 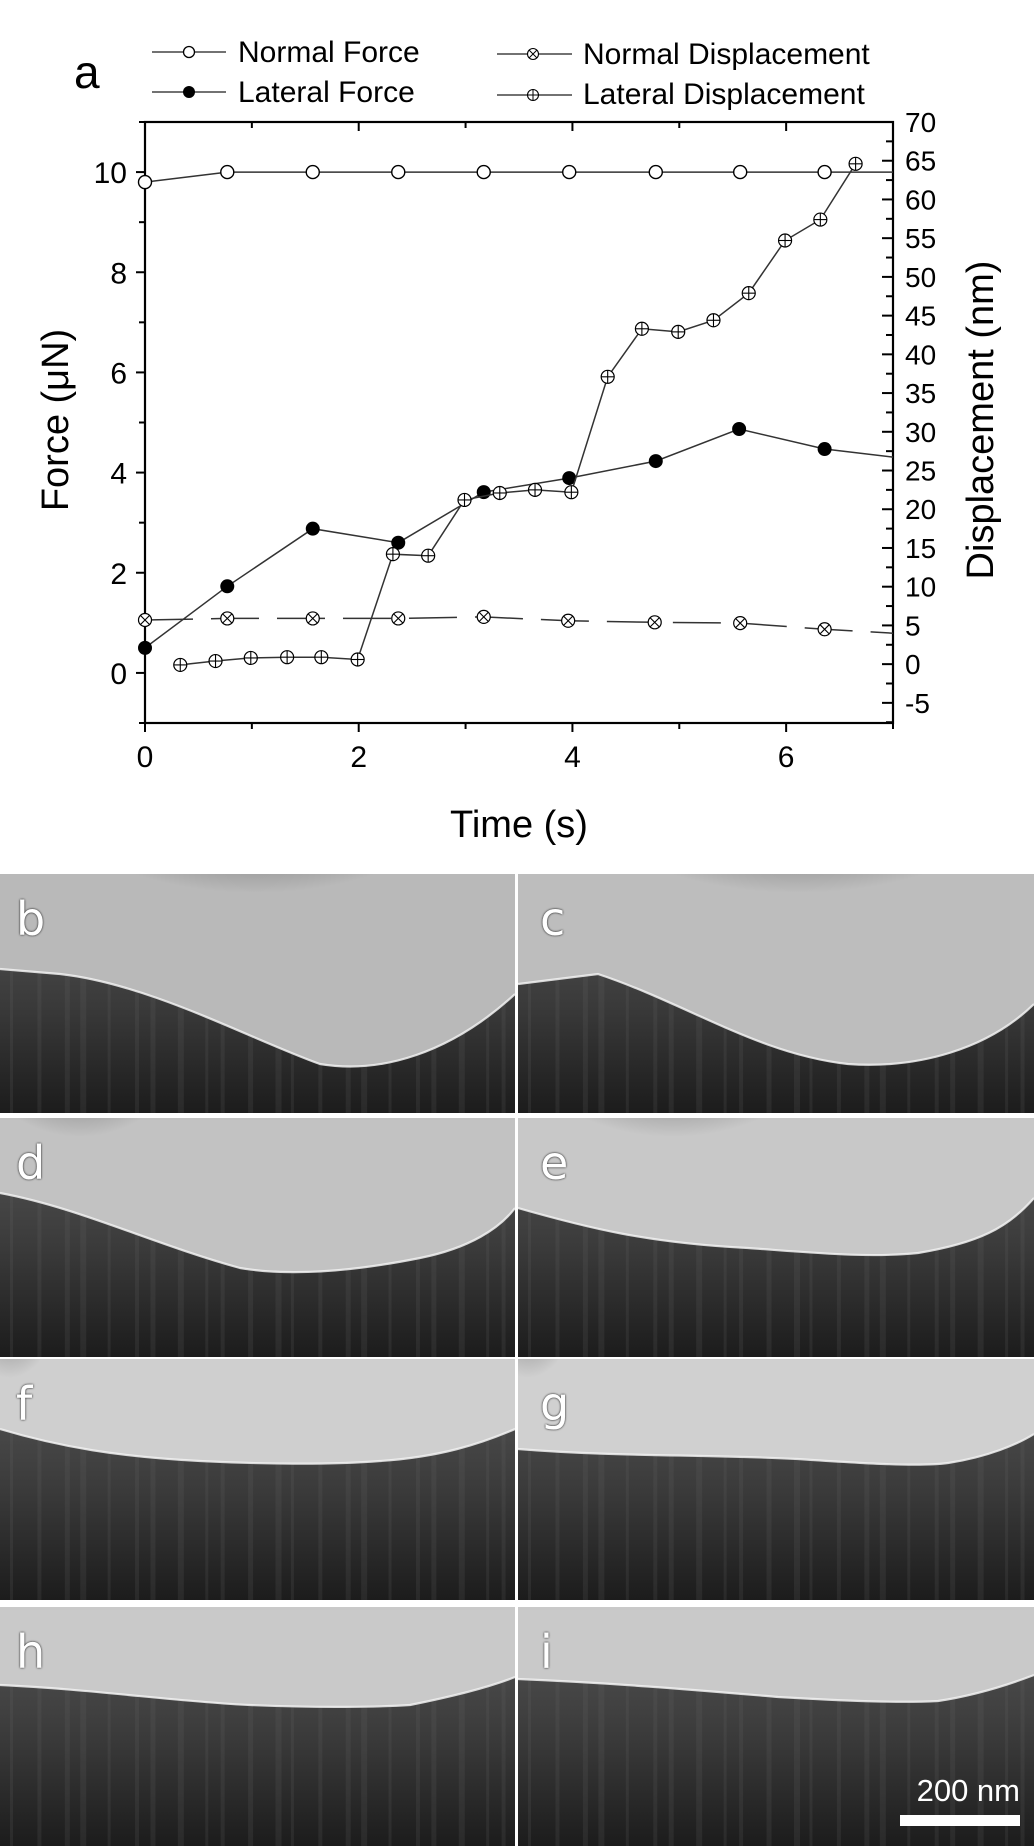 I want to click on y2-tick-label: 30, so click(x=920, y=432).